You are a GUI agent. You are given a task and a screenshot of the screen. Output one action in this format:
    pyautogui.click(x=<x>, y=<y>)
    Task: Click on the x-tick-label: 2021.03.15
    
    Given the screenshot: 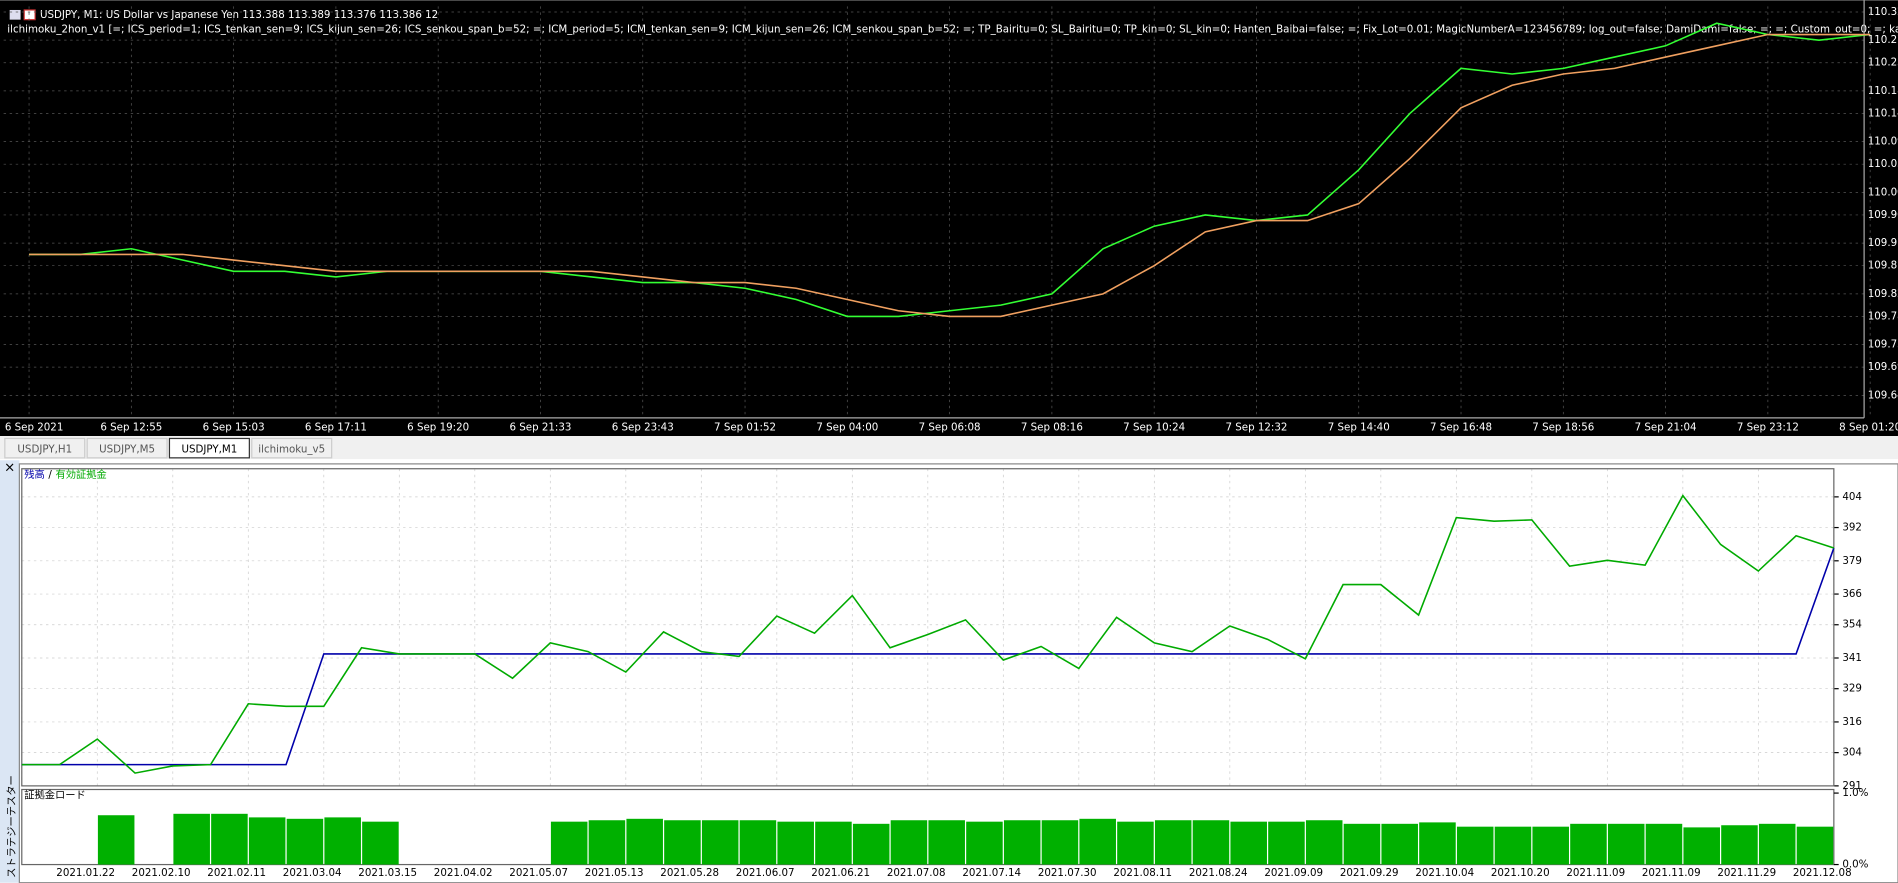 What is the action you would take?
    pyautogui.click(x=387, y=873)
    